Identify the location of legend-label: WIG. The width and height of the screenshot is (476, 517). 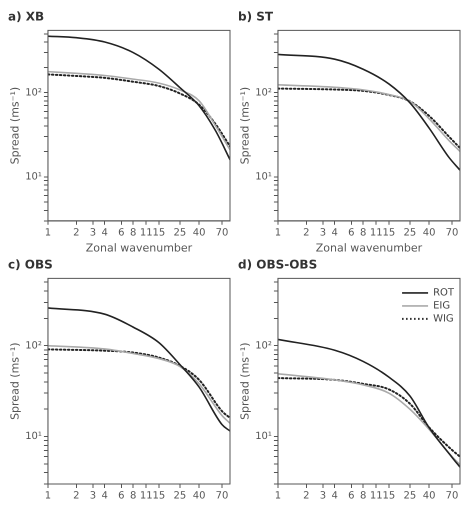
(443, 318).